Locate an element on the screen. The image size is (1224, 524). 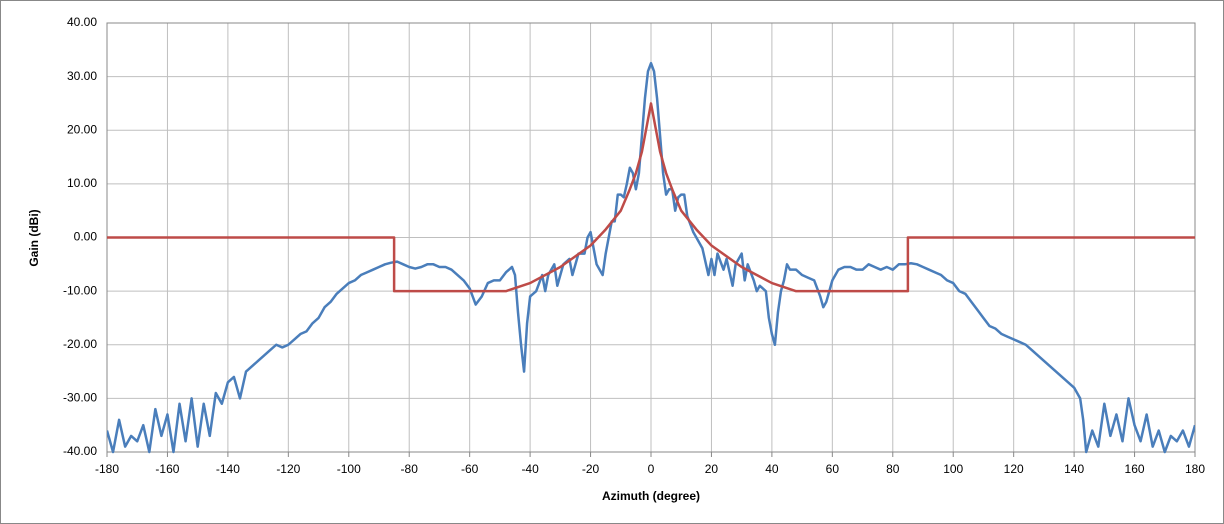
x-tick-label: 60 is located at coordinates (833, 469).